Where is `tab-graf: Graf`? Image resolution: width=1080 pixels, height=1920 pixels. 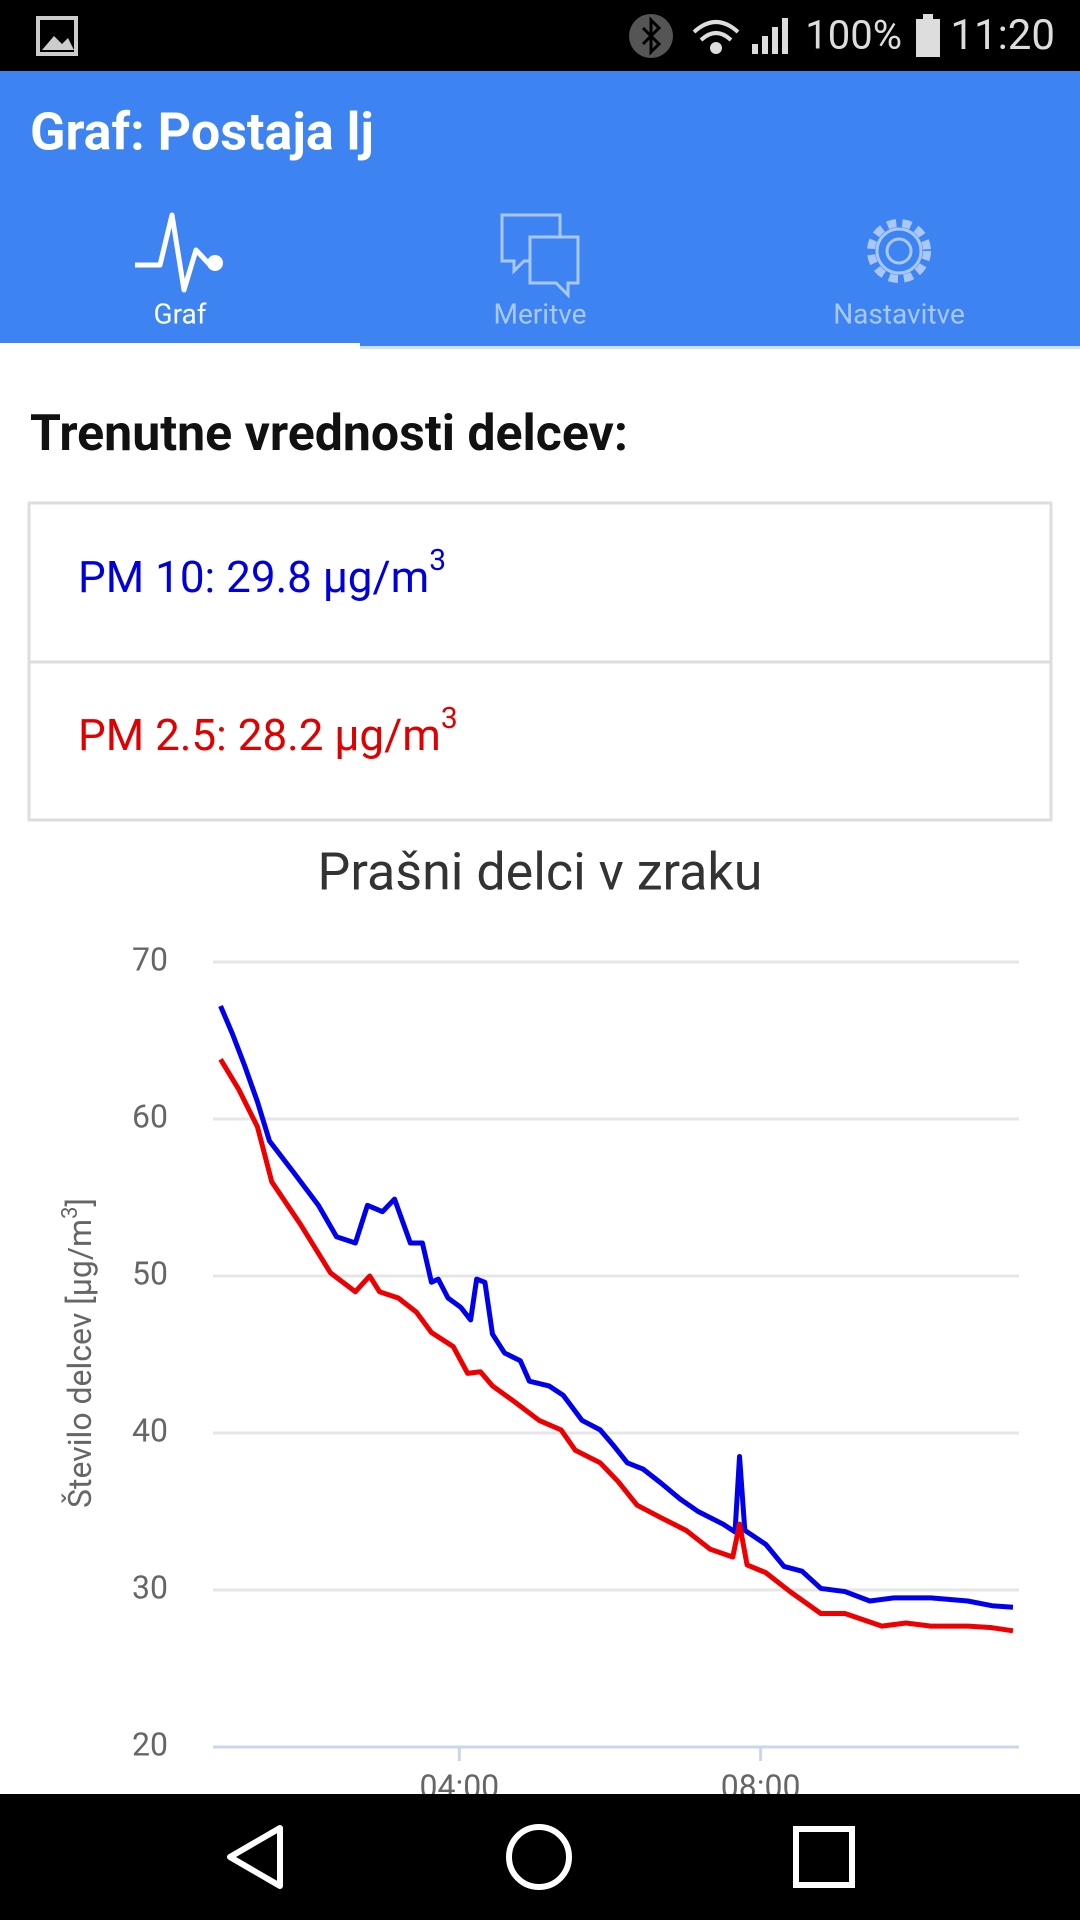
tab-graf: Graf is located at coordinates (179, 271).